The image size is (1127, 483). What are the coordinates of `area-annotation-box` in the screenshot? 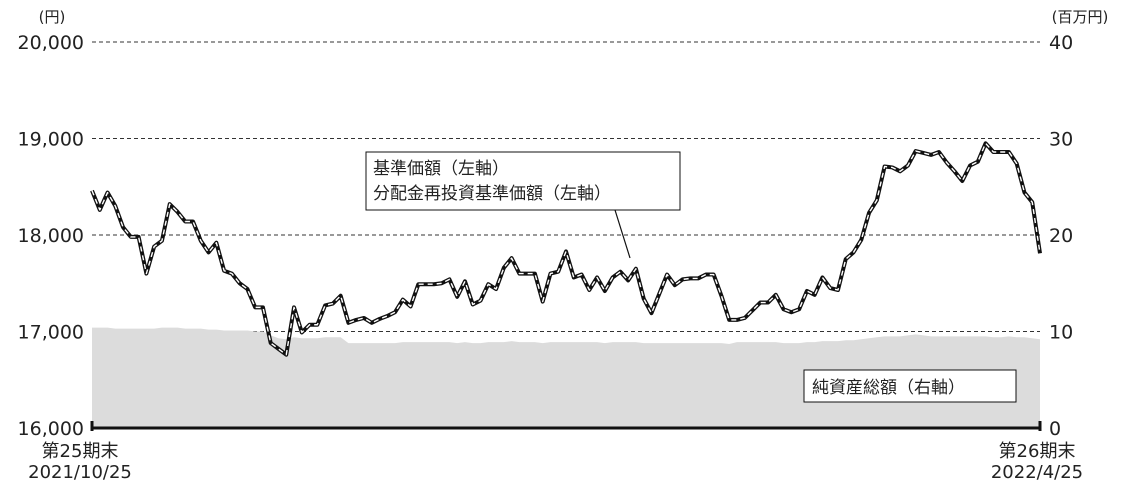 It's located at (910, 386).